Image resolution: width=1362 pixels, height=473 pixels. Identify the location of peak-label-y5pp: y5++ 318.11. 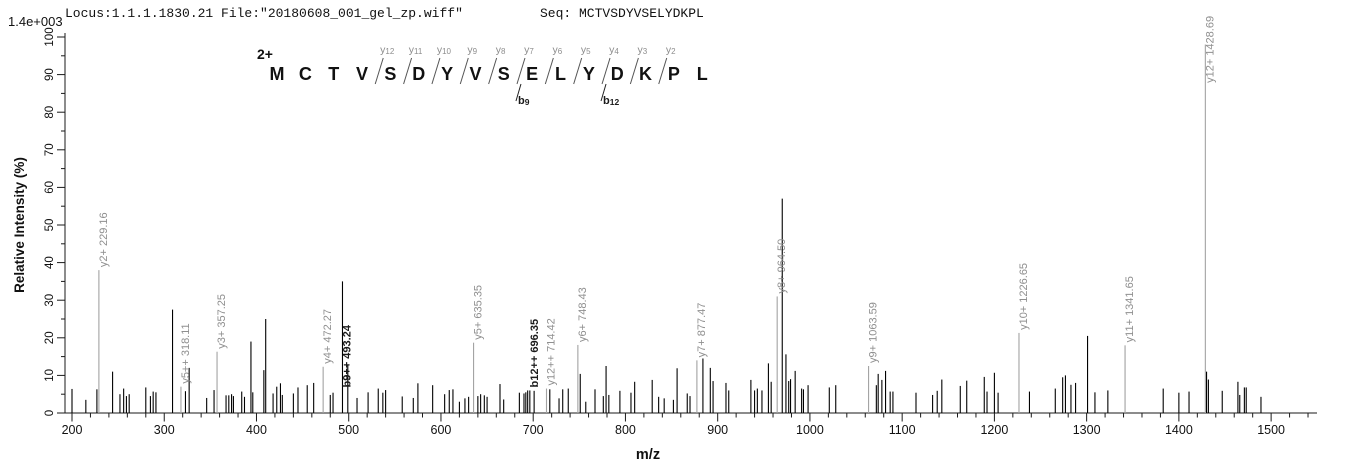
(186, 353).